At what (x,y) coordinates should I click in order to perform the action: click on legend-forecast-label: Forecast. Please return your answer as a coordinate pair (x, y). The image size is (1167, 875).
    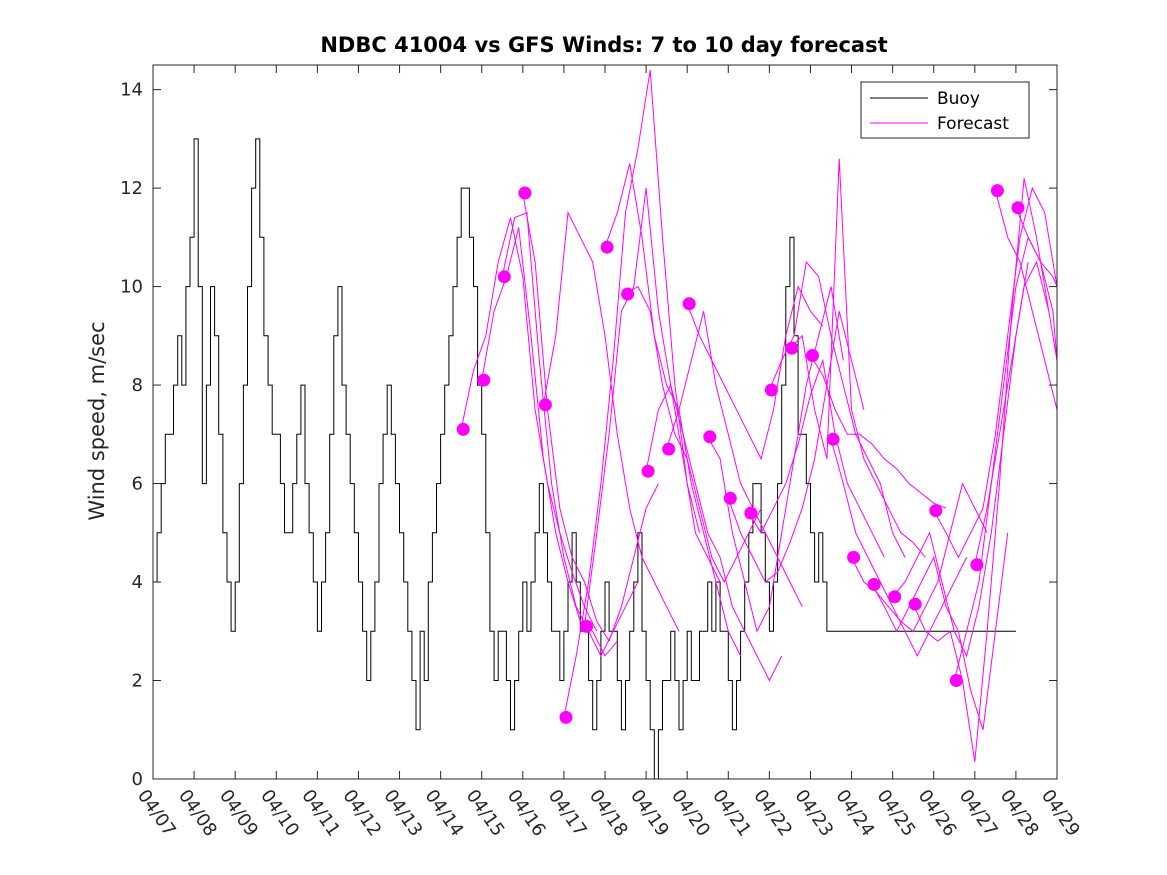
    Looking at the image, I should click on (973, 124).